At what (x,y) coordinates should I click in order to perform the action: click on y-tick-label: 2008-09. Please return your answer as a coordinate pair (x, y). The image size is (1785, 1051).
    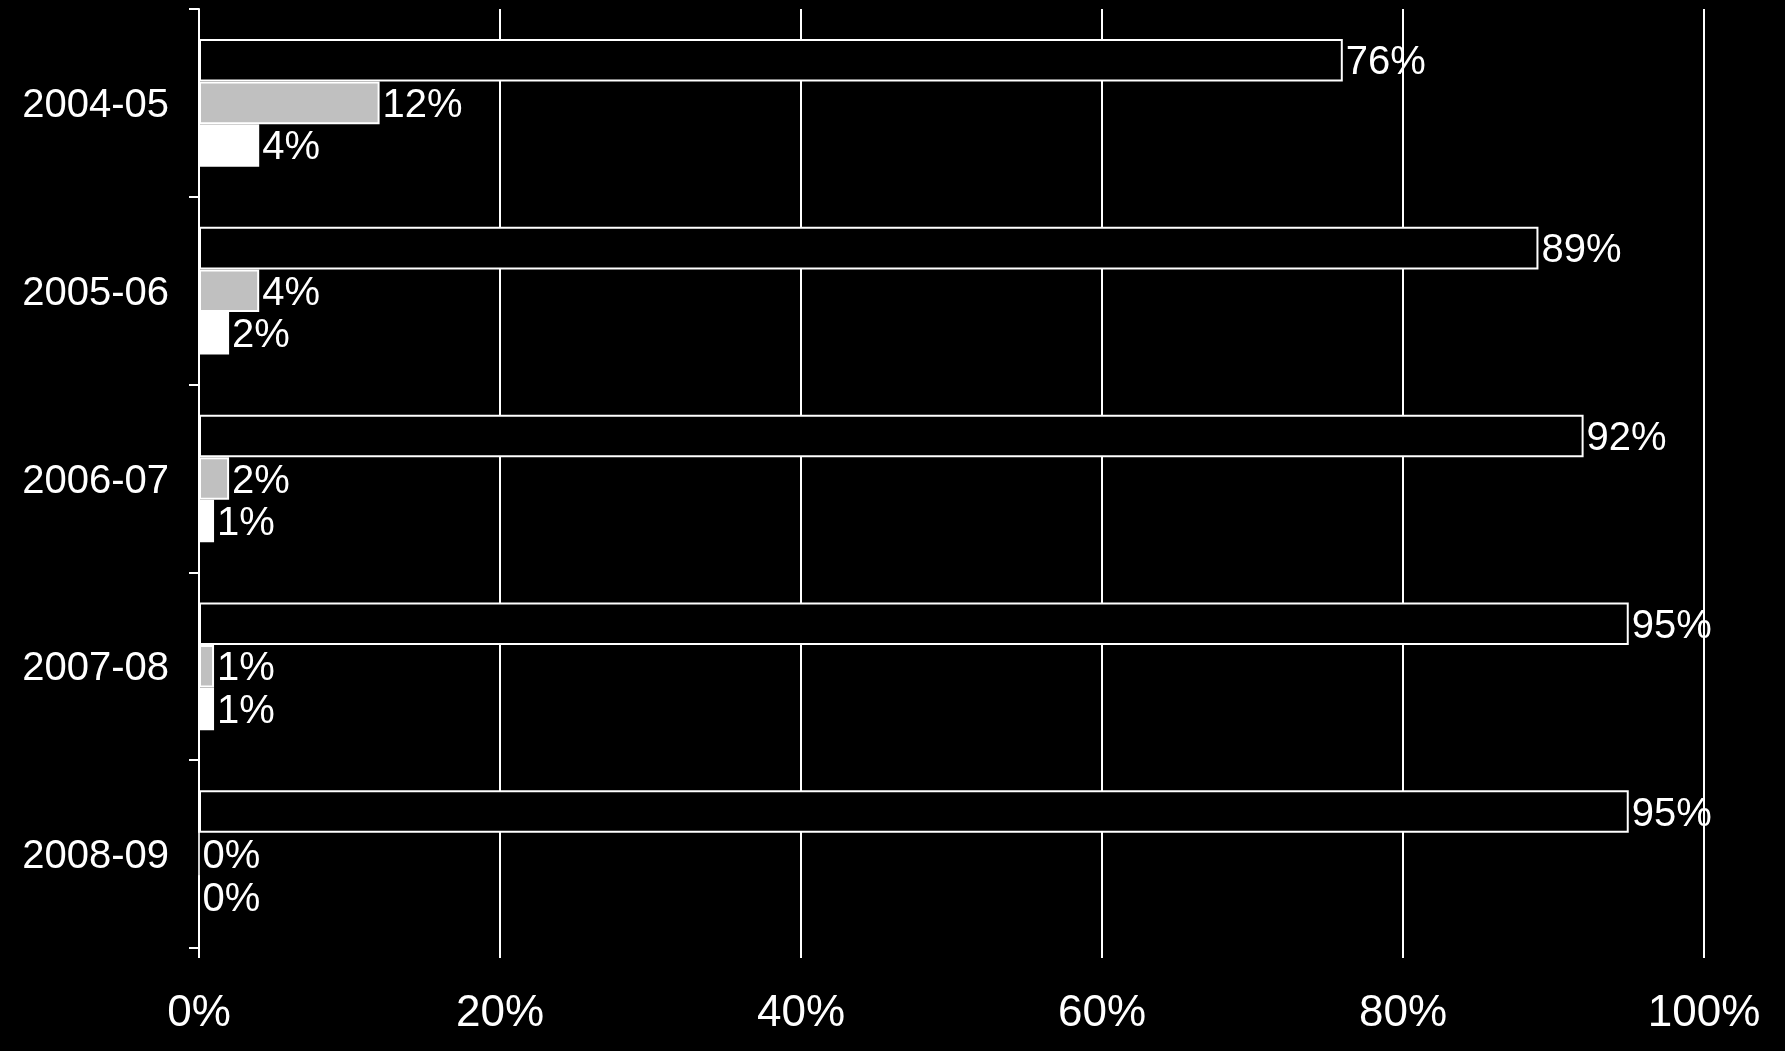
    Looking at the image, I should click on (95, 854).